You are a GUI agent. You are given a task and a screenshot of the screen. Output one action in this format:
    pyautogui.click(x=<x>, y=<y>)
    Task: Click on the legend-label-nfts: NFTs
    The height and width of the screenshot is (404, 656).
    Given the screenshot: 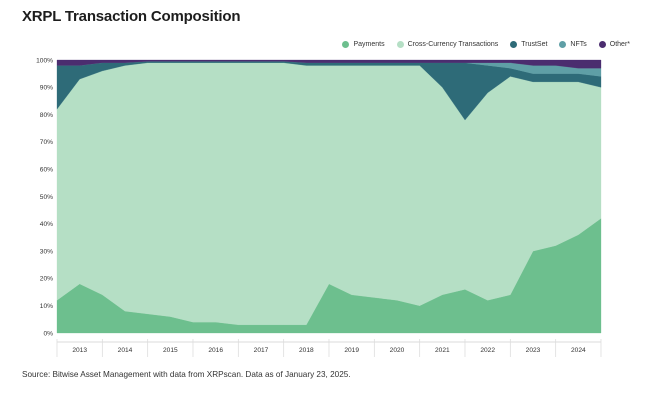 What is the action you would take?
    pyautogui.click(x=578, y=44)
    